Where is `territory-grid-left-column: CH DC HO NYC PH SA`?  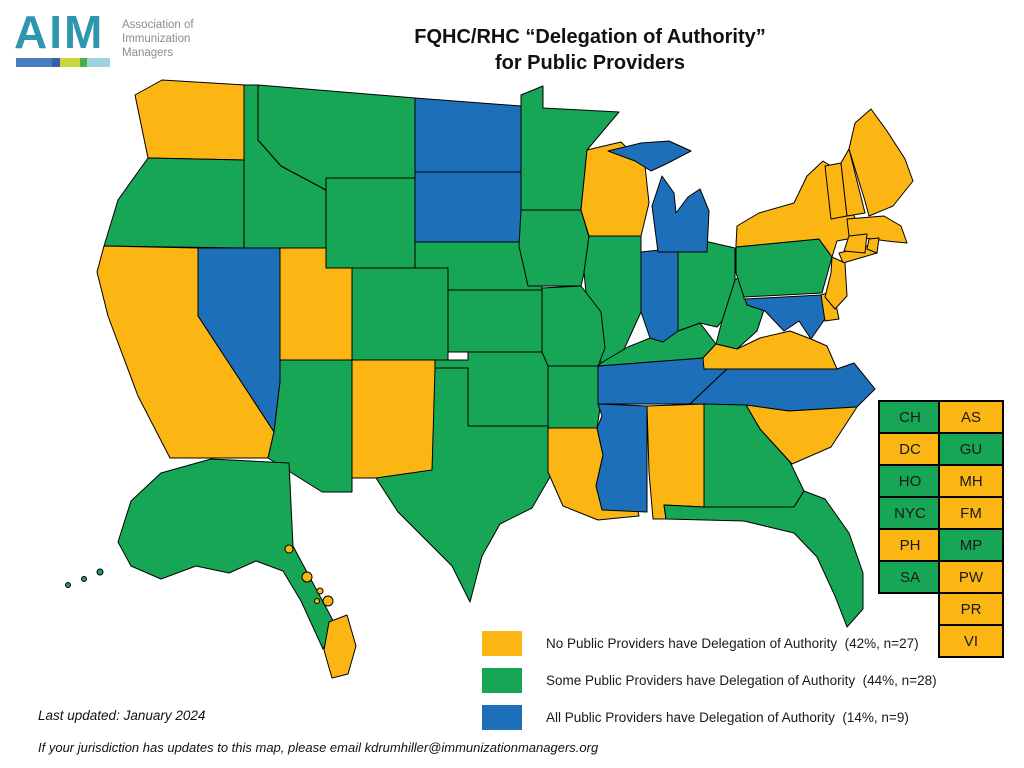 territory-grid-left-column: CH DC HO NYC PH SA is located at coordinates (910, 497).